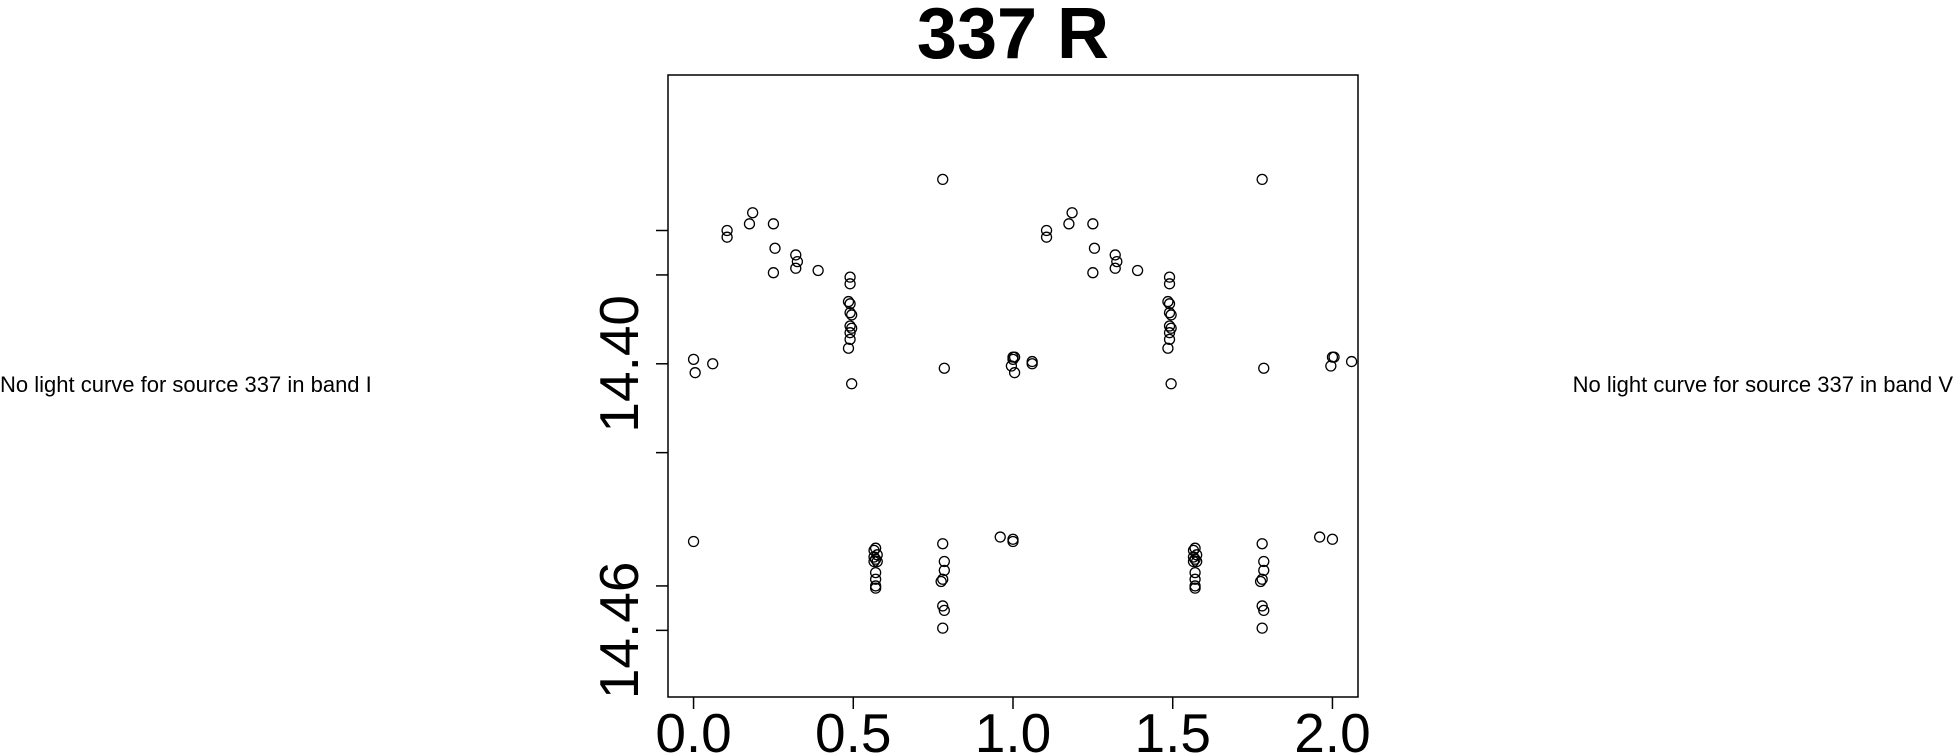 Image resolution: width=1953 pixels, height=756 pixels. What do you see at coordinates (628, 464) in the screenshot?
I see `y-axis: 14.40 14.46` at bounding box center [628, 464].